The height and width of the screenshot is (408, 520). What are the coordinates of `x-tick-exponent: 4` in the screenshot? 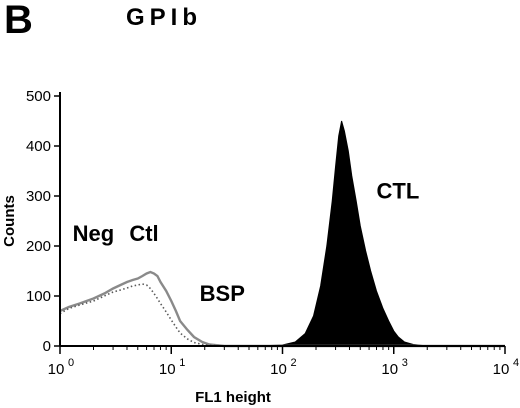 It's located at (516, 363).